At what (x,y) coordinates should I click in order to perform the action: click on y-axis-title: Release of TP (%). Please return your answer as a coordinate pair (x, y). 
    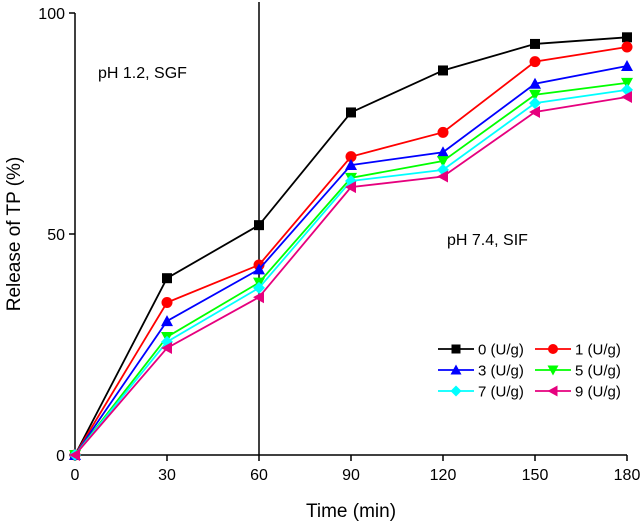
    Looking at the image, I should click on (14, 234).